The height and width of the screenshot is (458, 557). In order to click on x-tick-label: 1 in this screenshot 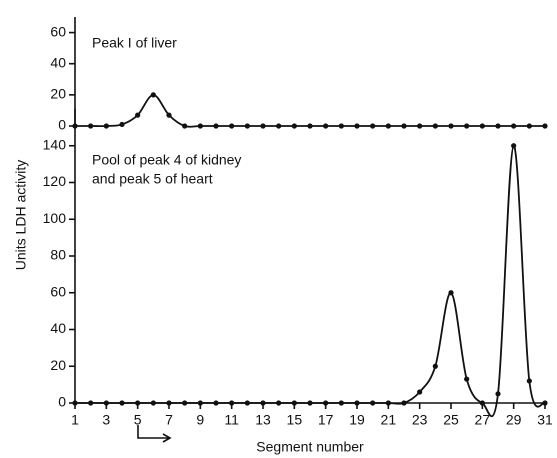, I will do `click(75, 420)`.